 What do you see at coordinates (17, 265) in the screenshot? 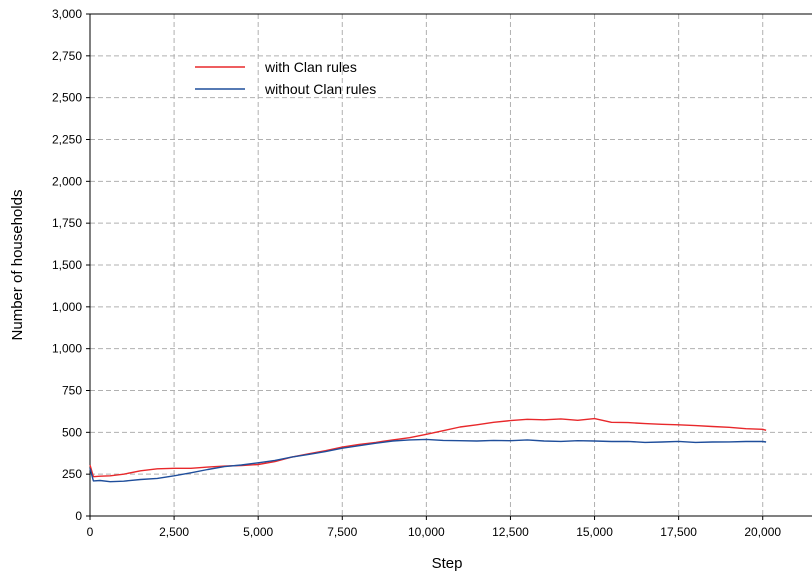
I see `y-axis-title: Number of households` at bounding box center [17, 265].